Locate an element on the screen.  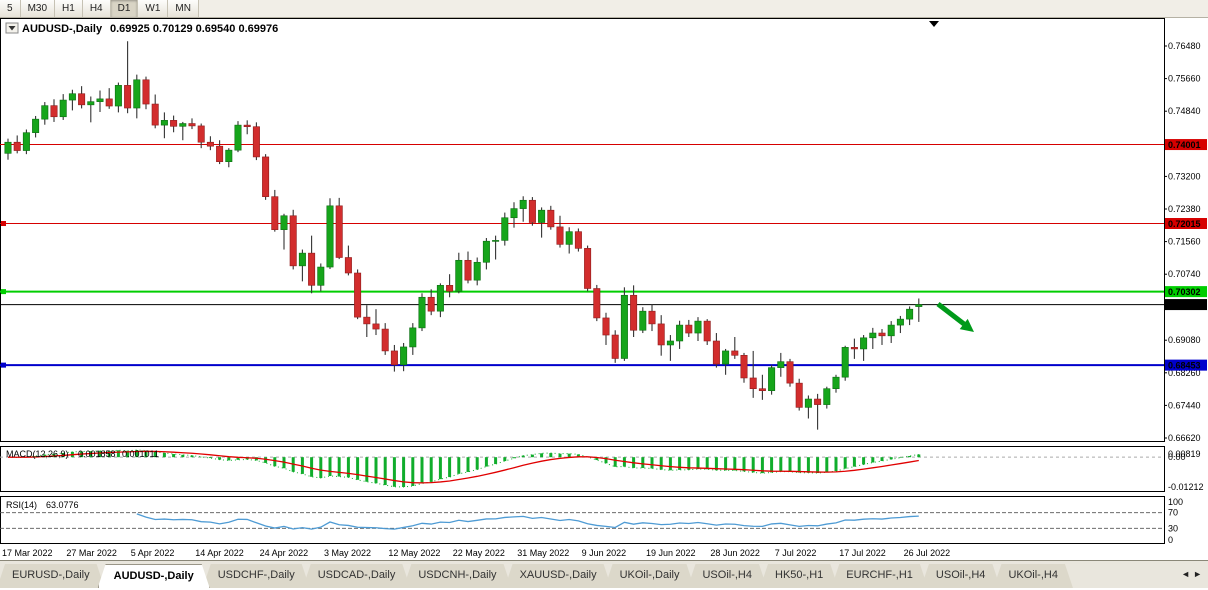
symbol-dropdown-icon is located at coordinates (12, 28).